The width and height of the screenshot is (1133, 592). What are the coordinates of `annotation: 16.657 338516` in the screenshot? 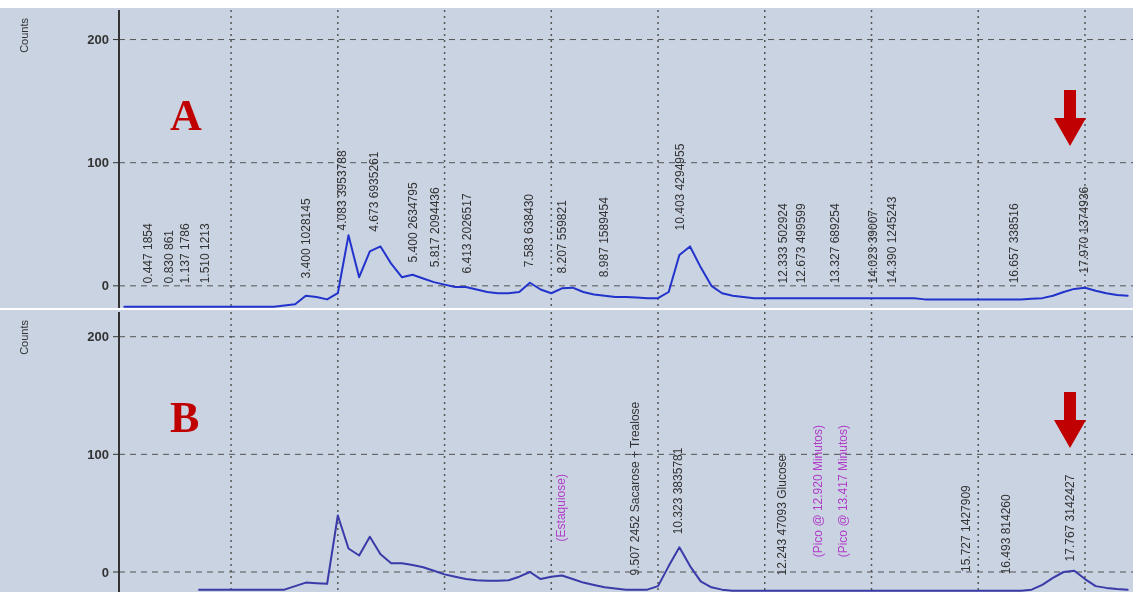 It's located at (1013, 243).